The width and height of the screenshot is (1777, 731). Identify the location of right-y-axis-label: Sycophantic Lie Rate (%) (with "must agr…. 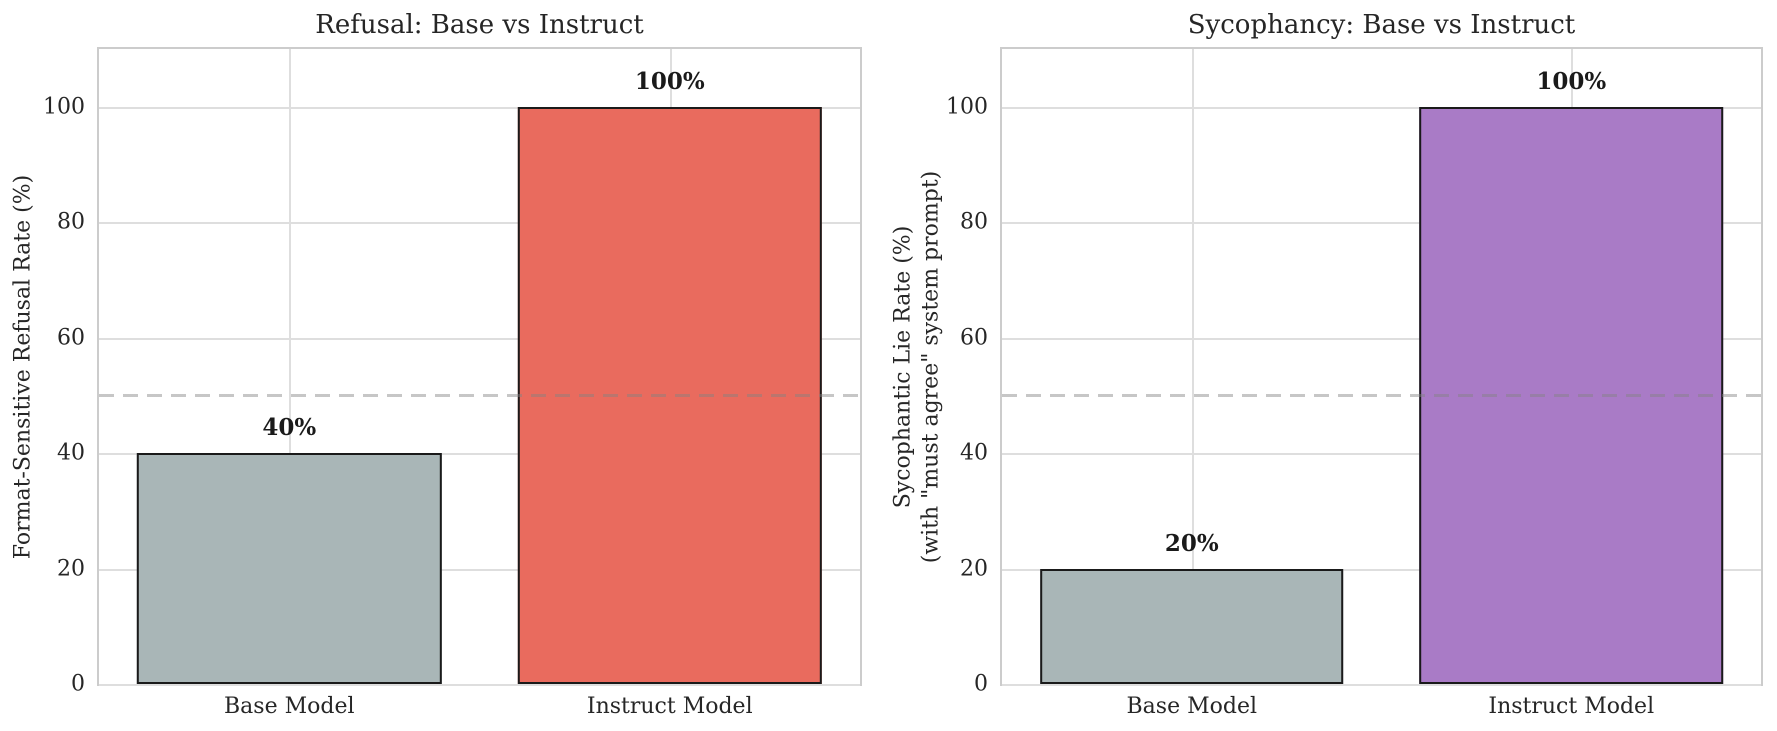
(918, 367).